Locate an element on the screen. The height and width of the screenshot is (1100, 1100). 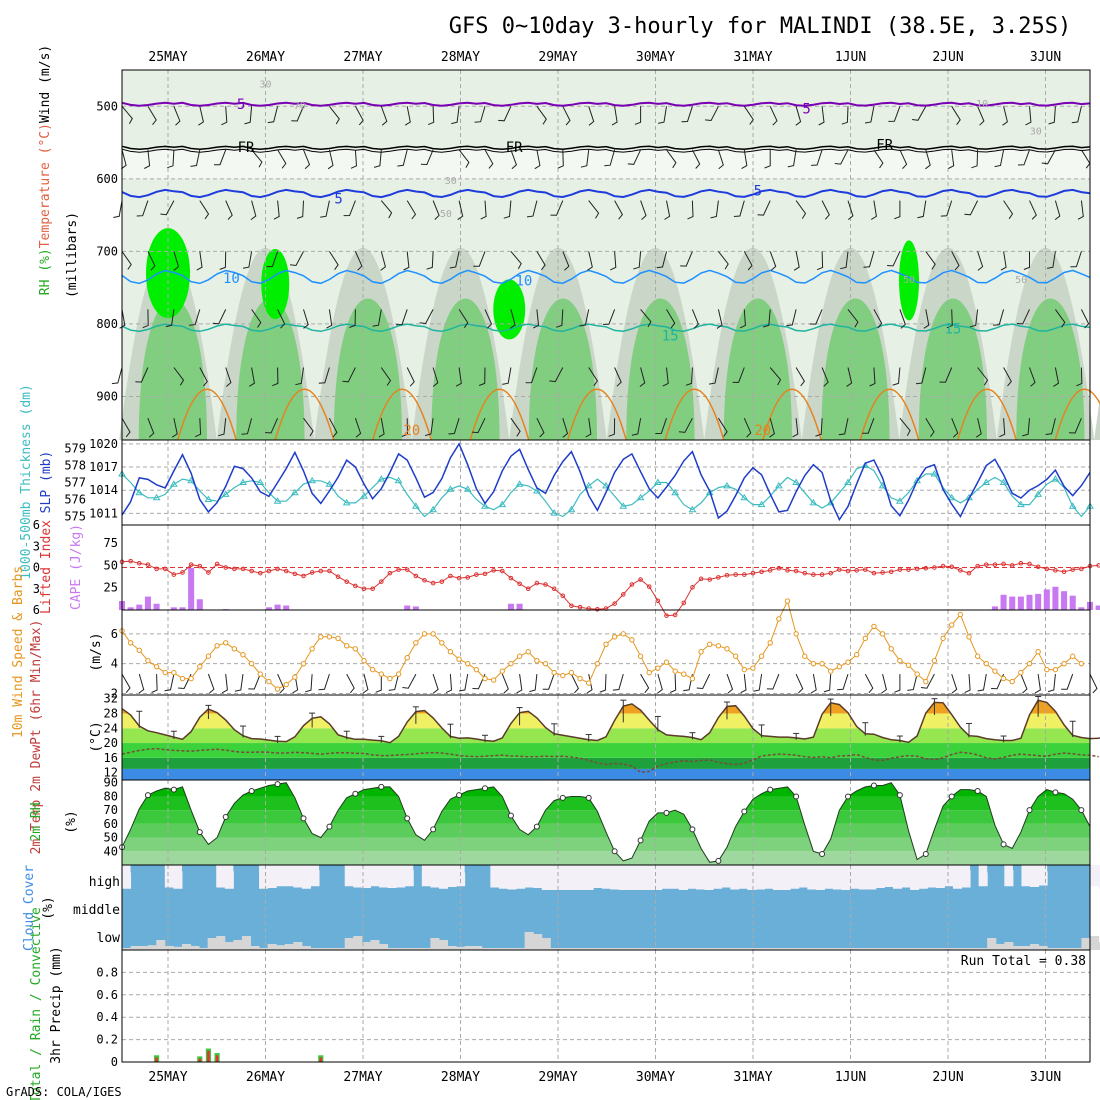
temp2m-ylabel-part: 2m Temp 2m DewPt (6hr Min/Max) is located at coordinates (36, 737).